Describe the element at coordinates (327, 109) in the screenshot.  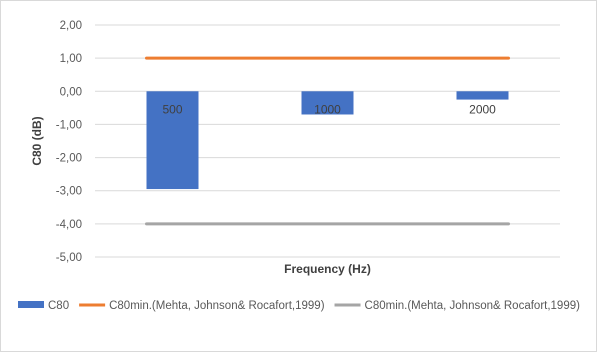
I see `x-category-label: 1000` at that location.